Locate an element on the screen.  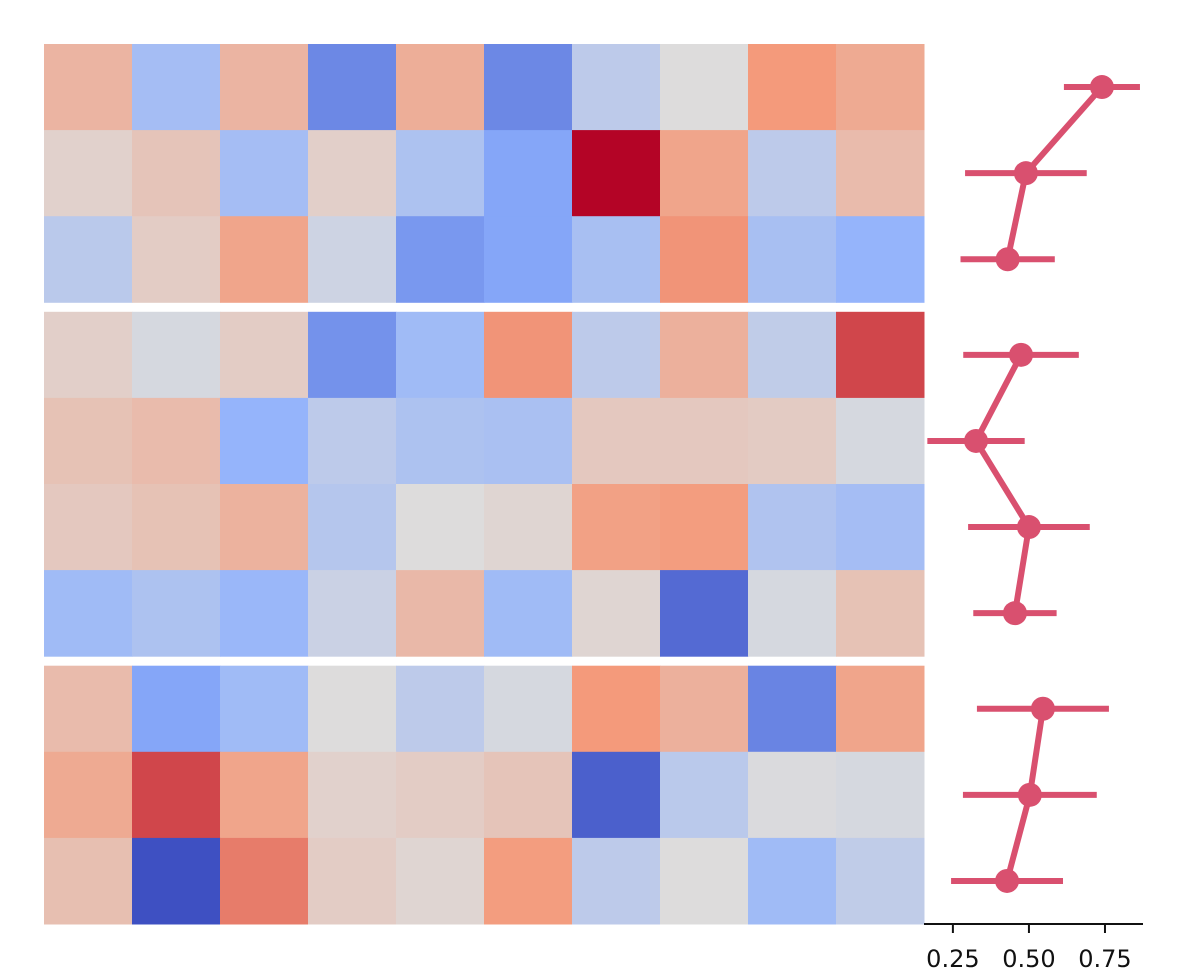
x-tick-label: 0.75 is located at coordinates (1104, 956).